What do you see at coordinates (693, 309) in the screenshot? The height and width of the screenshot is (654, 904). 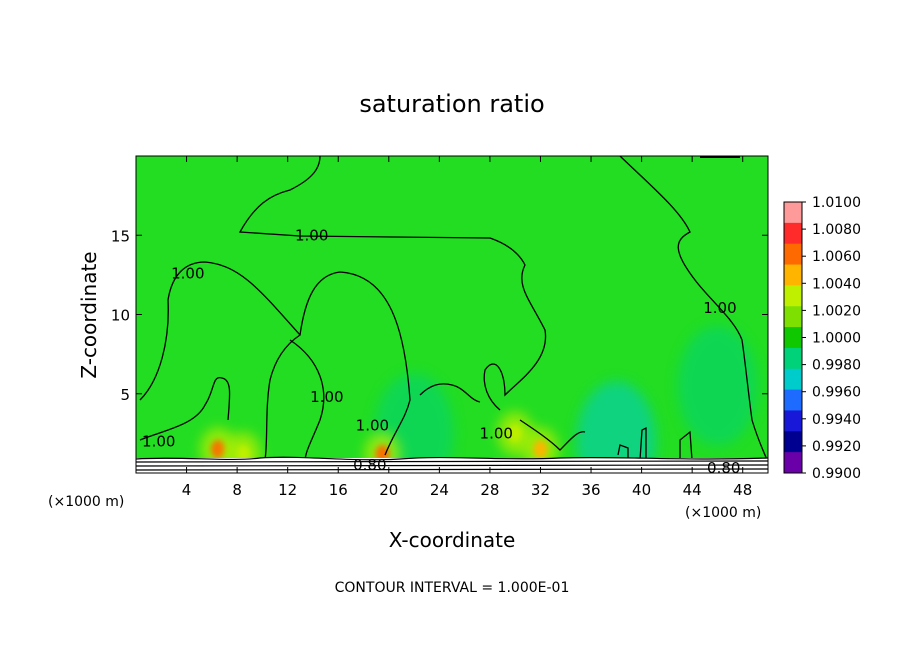 I see `contour-right` at bounding box center [693, 309].